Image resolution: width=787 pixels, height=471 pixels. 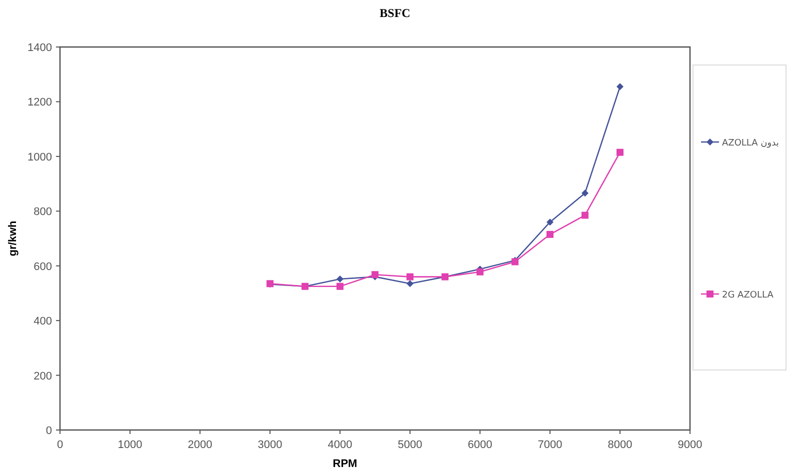 What do you see at coordinates (550, 445) in the screenshot?
I see `x-tick-label: 7000` at bounding box center [550, 445].